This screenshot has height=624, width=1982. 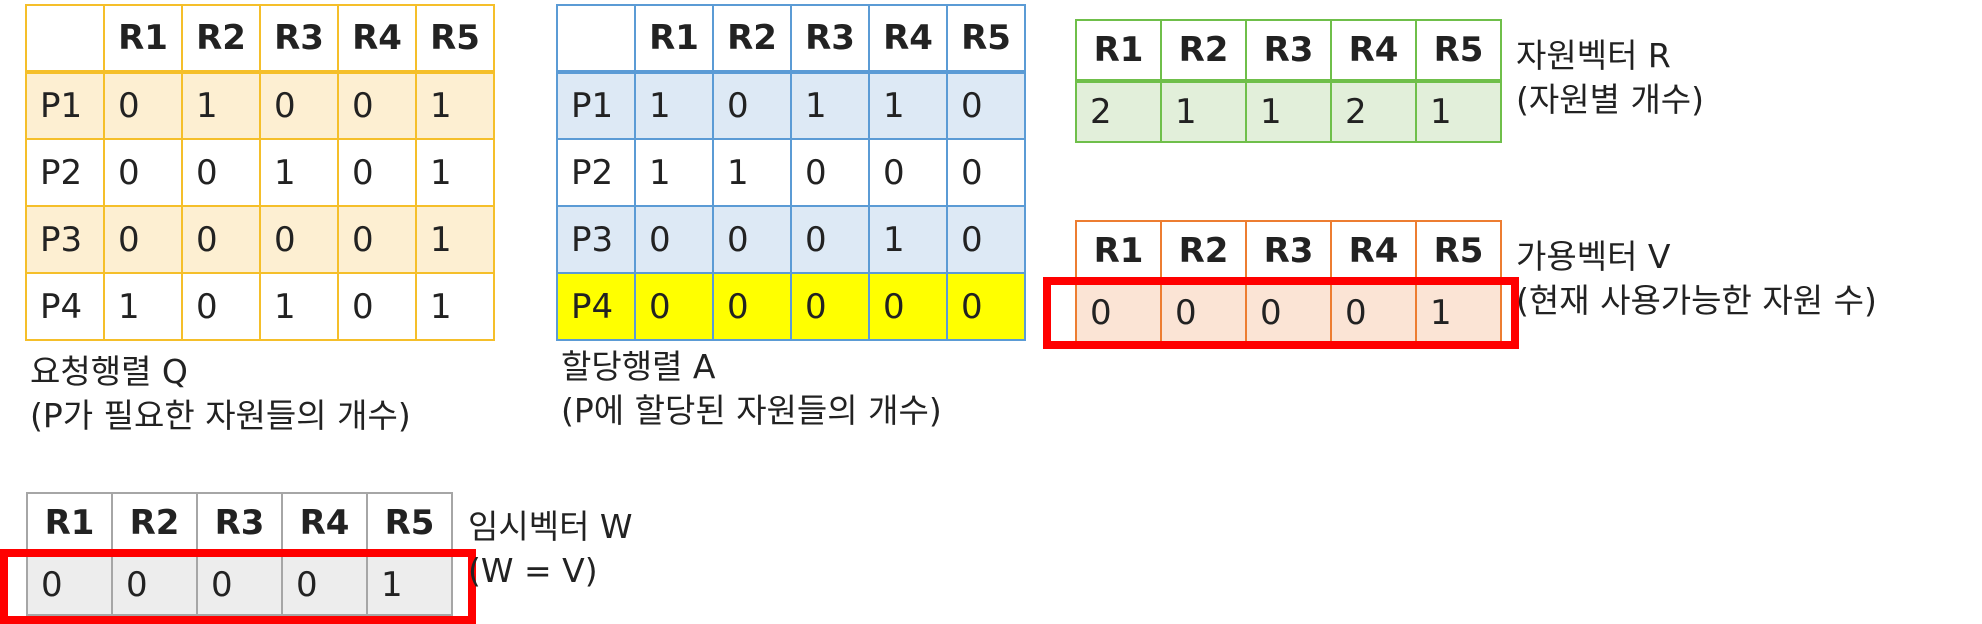 I want to click on caption-title: 자원벡터 R, so click(x=1593, y=55).